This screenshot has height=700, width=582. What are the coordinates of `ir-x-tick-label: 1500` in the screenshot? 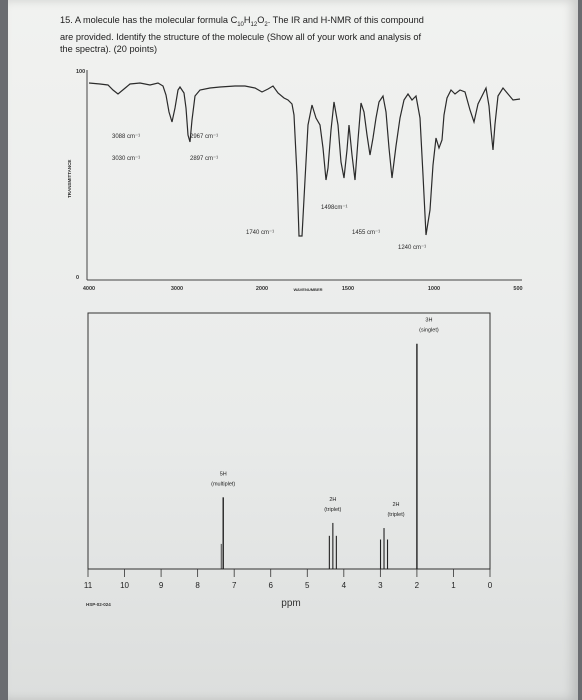 It's located at (348, 289).